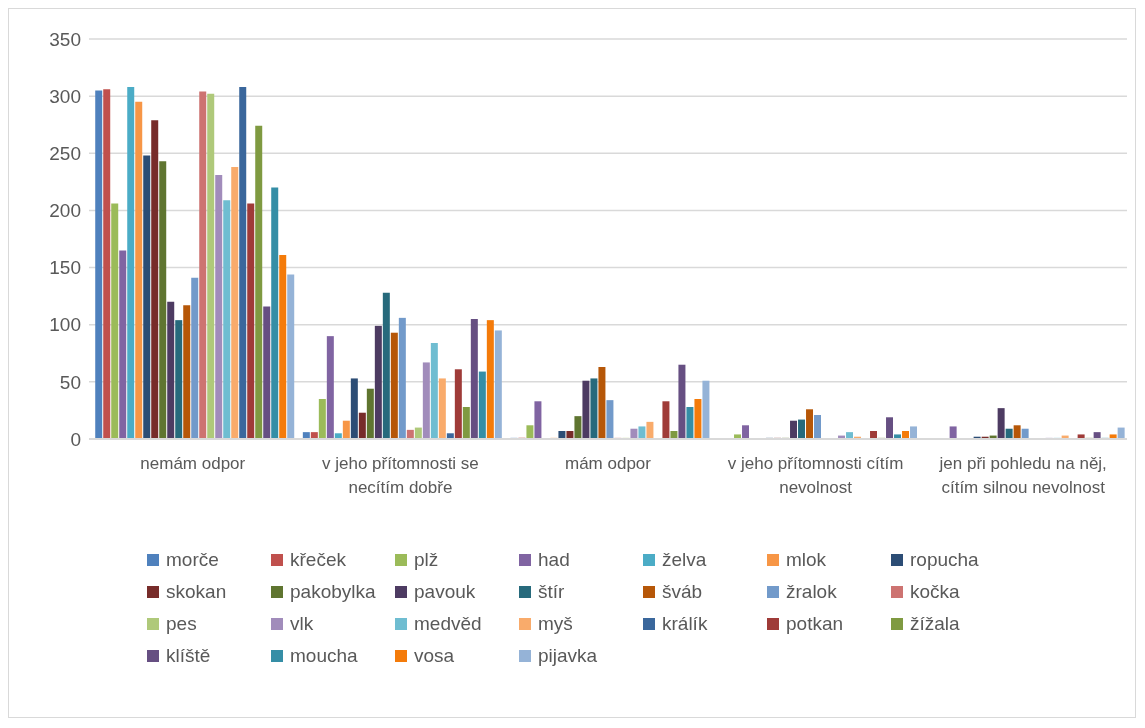  Describe the element at coordinates (65, 325) in the screenshot. I see `y-tick-label: 100` at that location.